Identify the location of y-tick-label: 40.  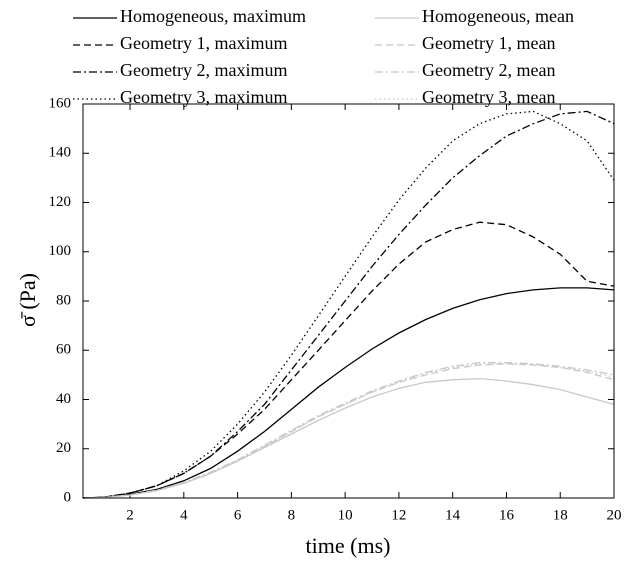
(63, 399).